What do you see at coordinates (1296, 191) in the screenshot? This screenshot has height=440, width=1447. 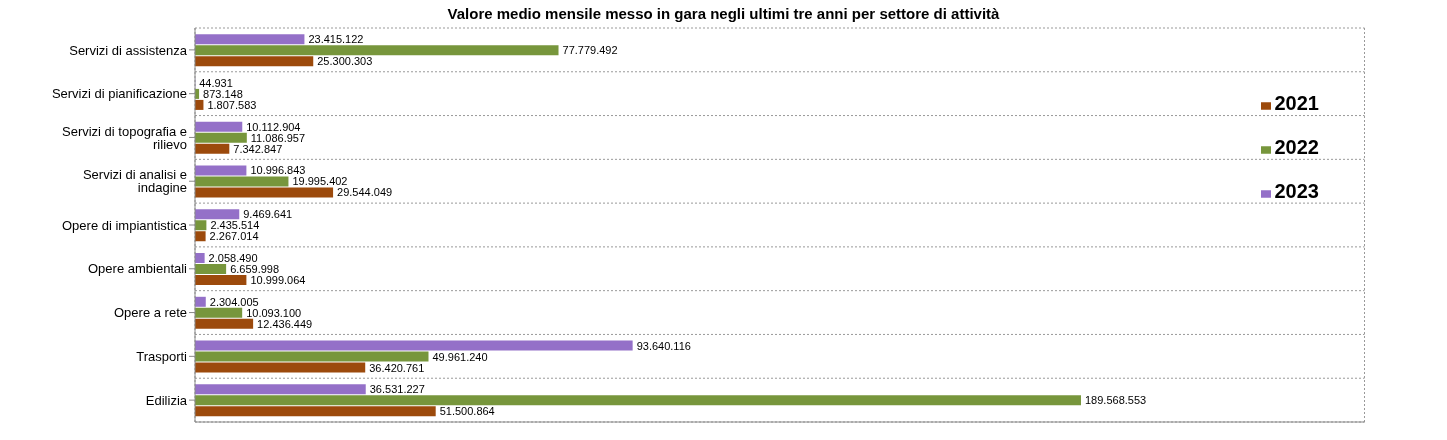 I see `legend-label: 2023` at bounding box center [1296, 191].